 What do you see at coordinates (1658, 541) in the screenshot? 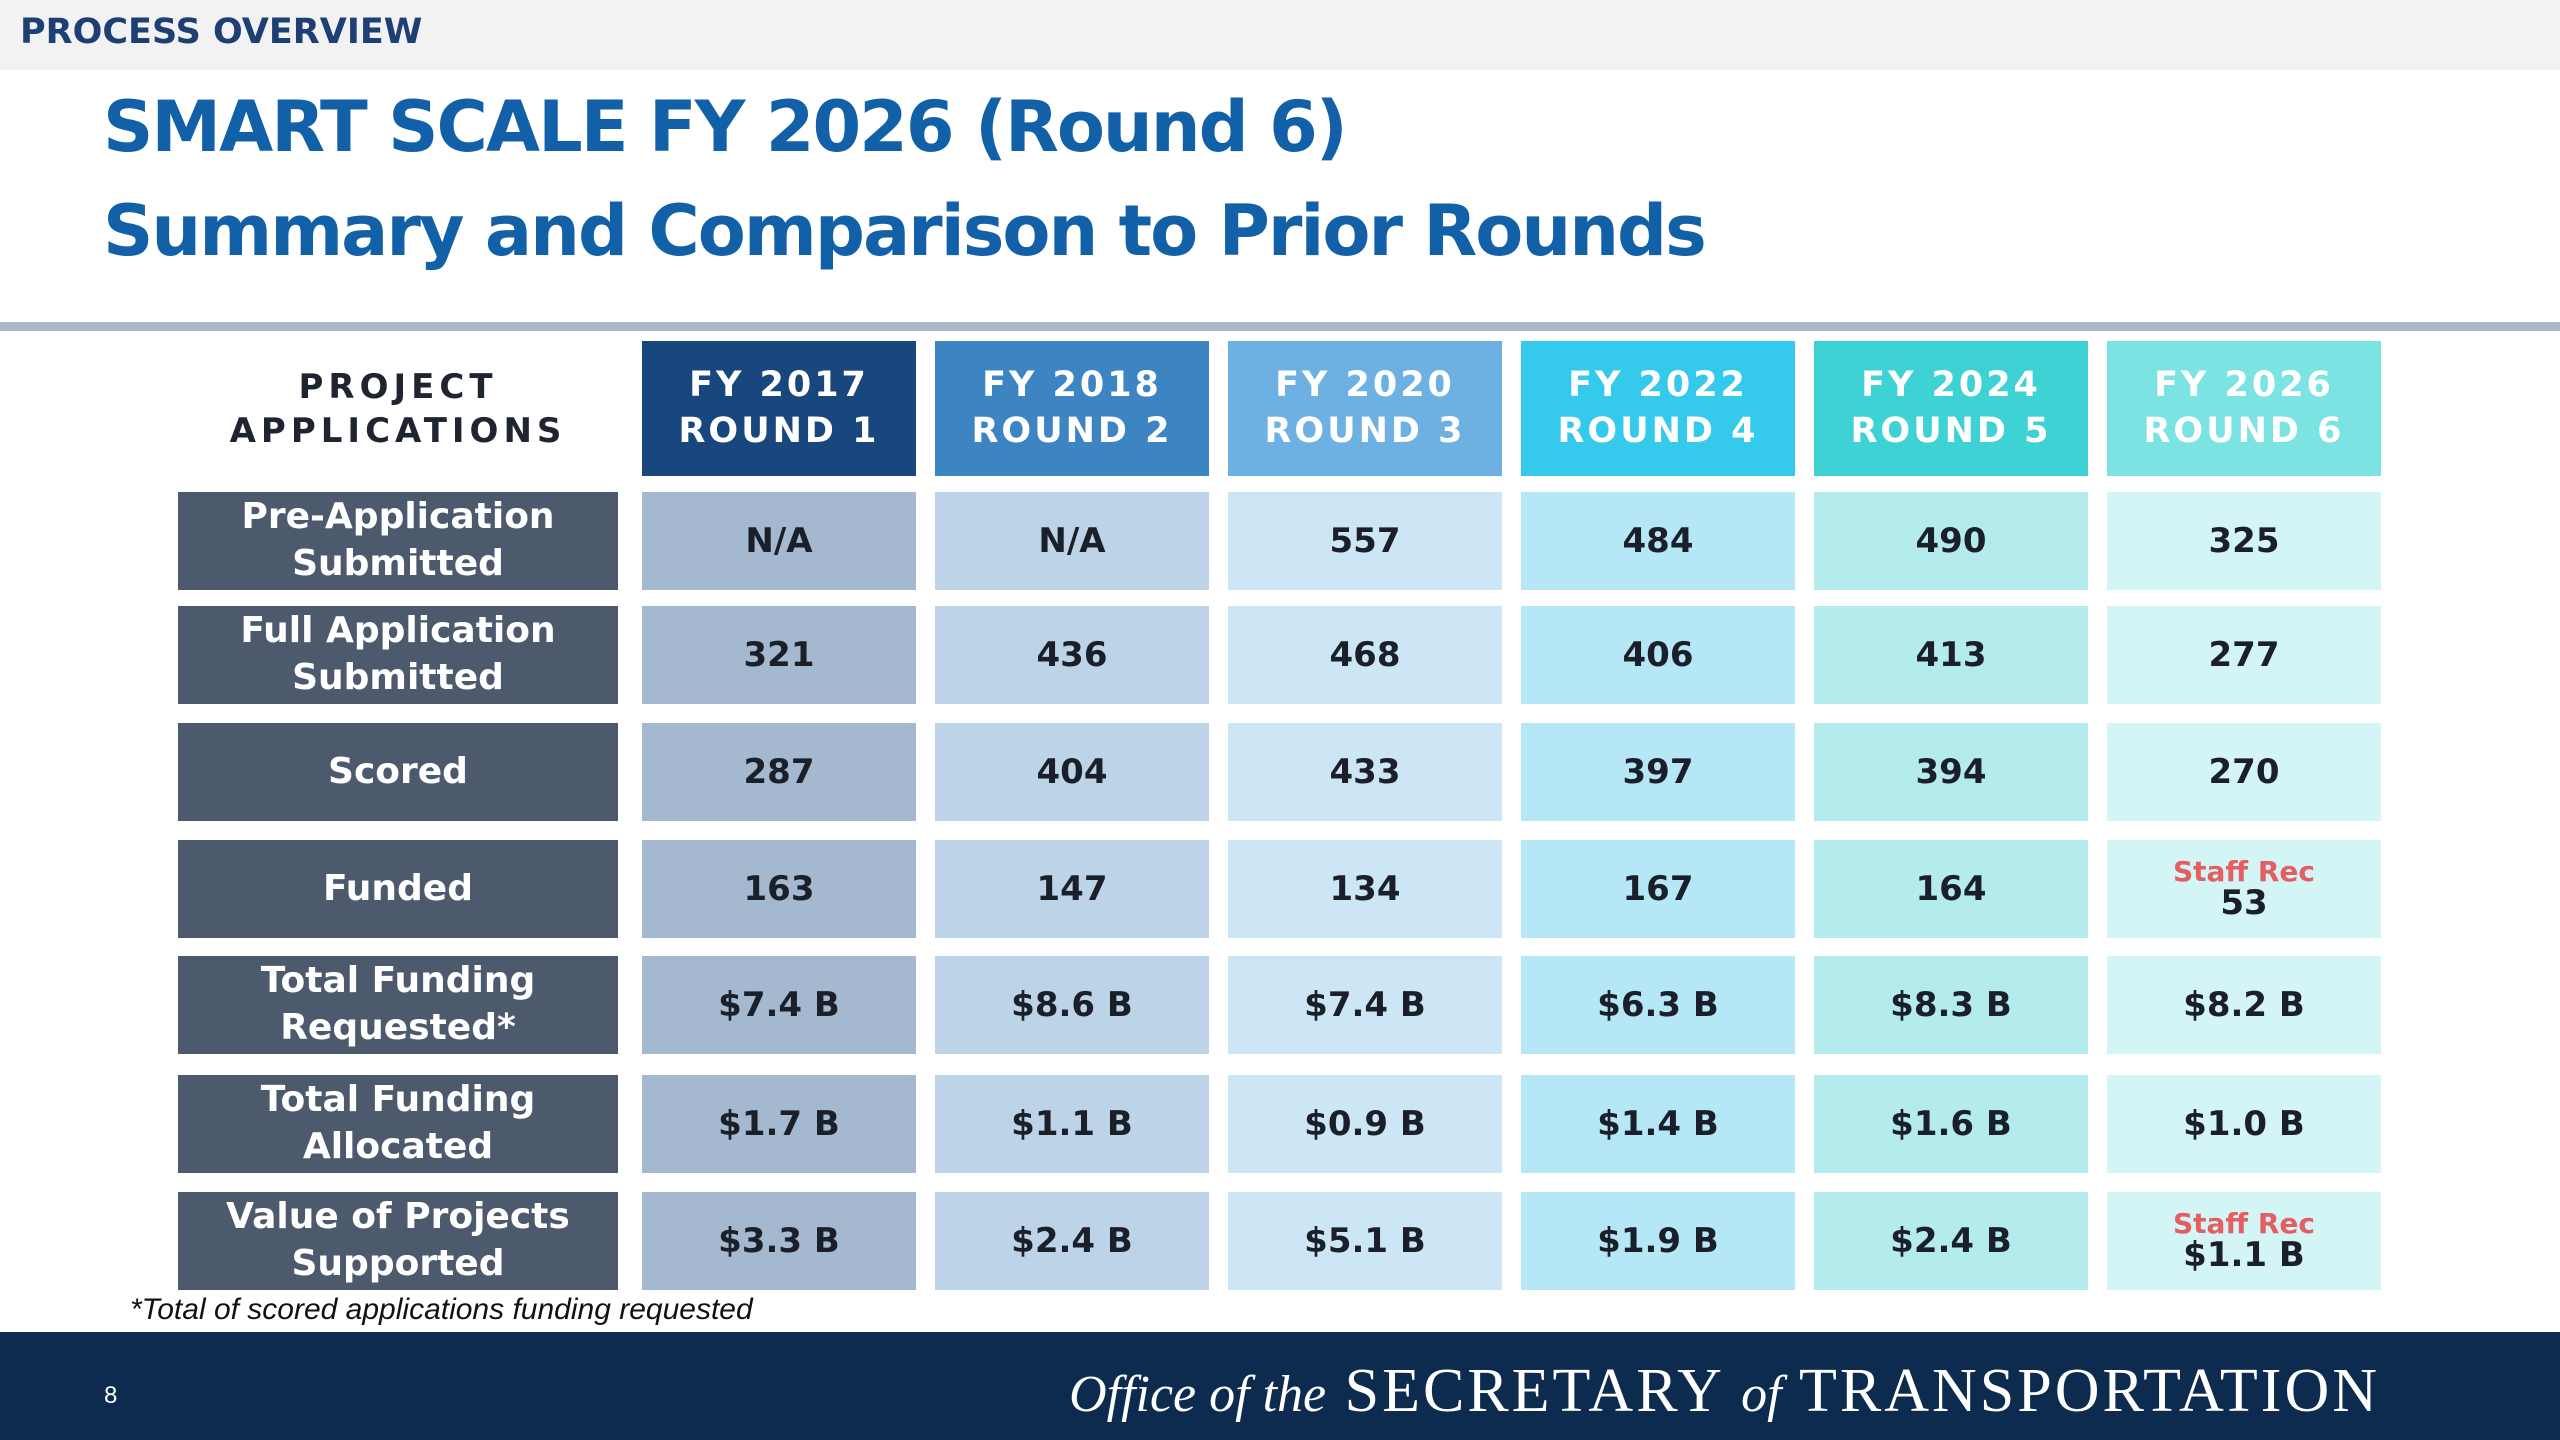
I see `table-cell: 484` at bounding box center [1658, 541].